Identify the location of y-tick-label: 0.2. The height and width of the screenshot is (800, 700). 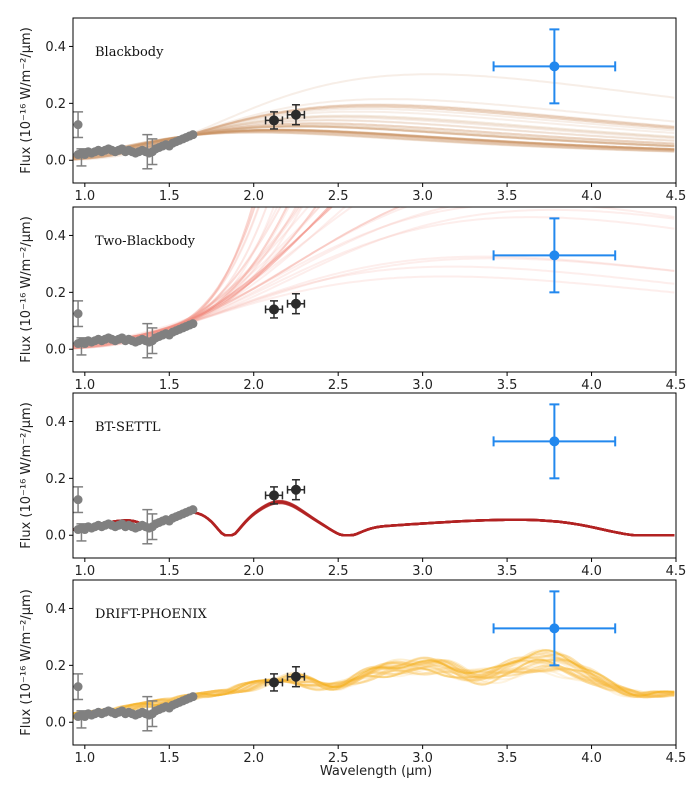
(55, 479).